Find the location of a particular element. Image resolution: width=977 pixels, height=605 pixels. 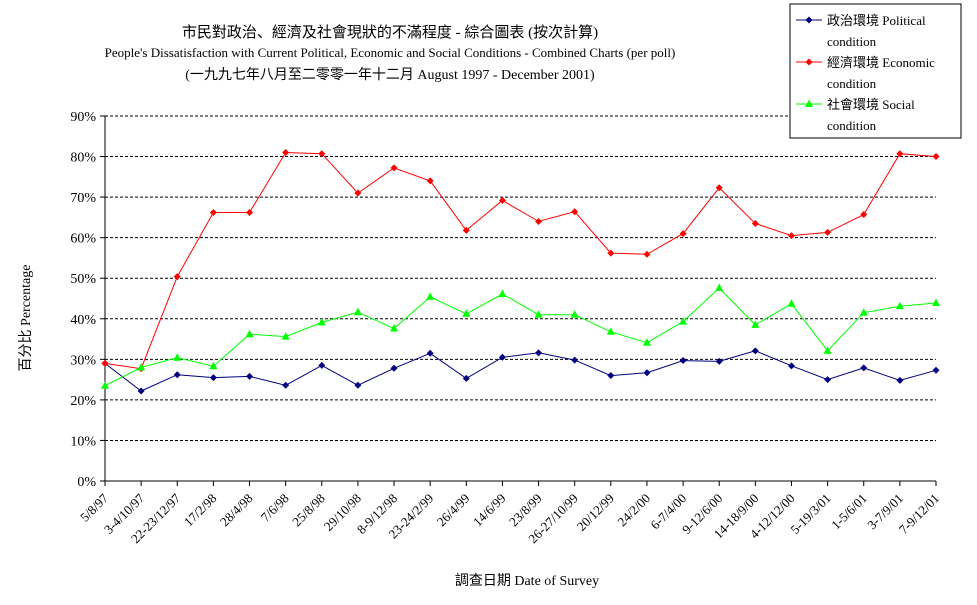

y-axis-label: 百分比 Percentage is located at coordinates (26, 318).